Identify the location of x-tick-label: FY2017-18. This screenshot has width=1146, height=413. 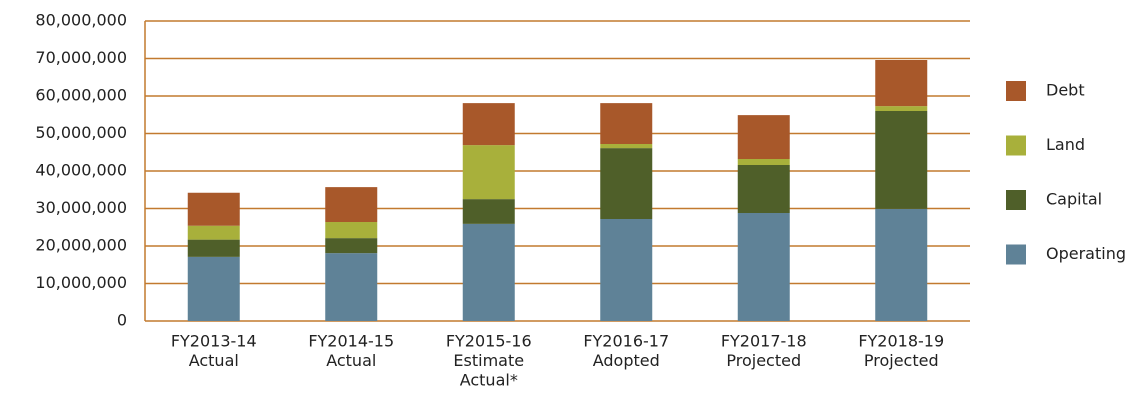
(764, 341).